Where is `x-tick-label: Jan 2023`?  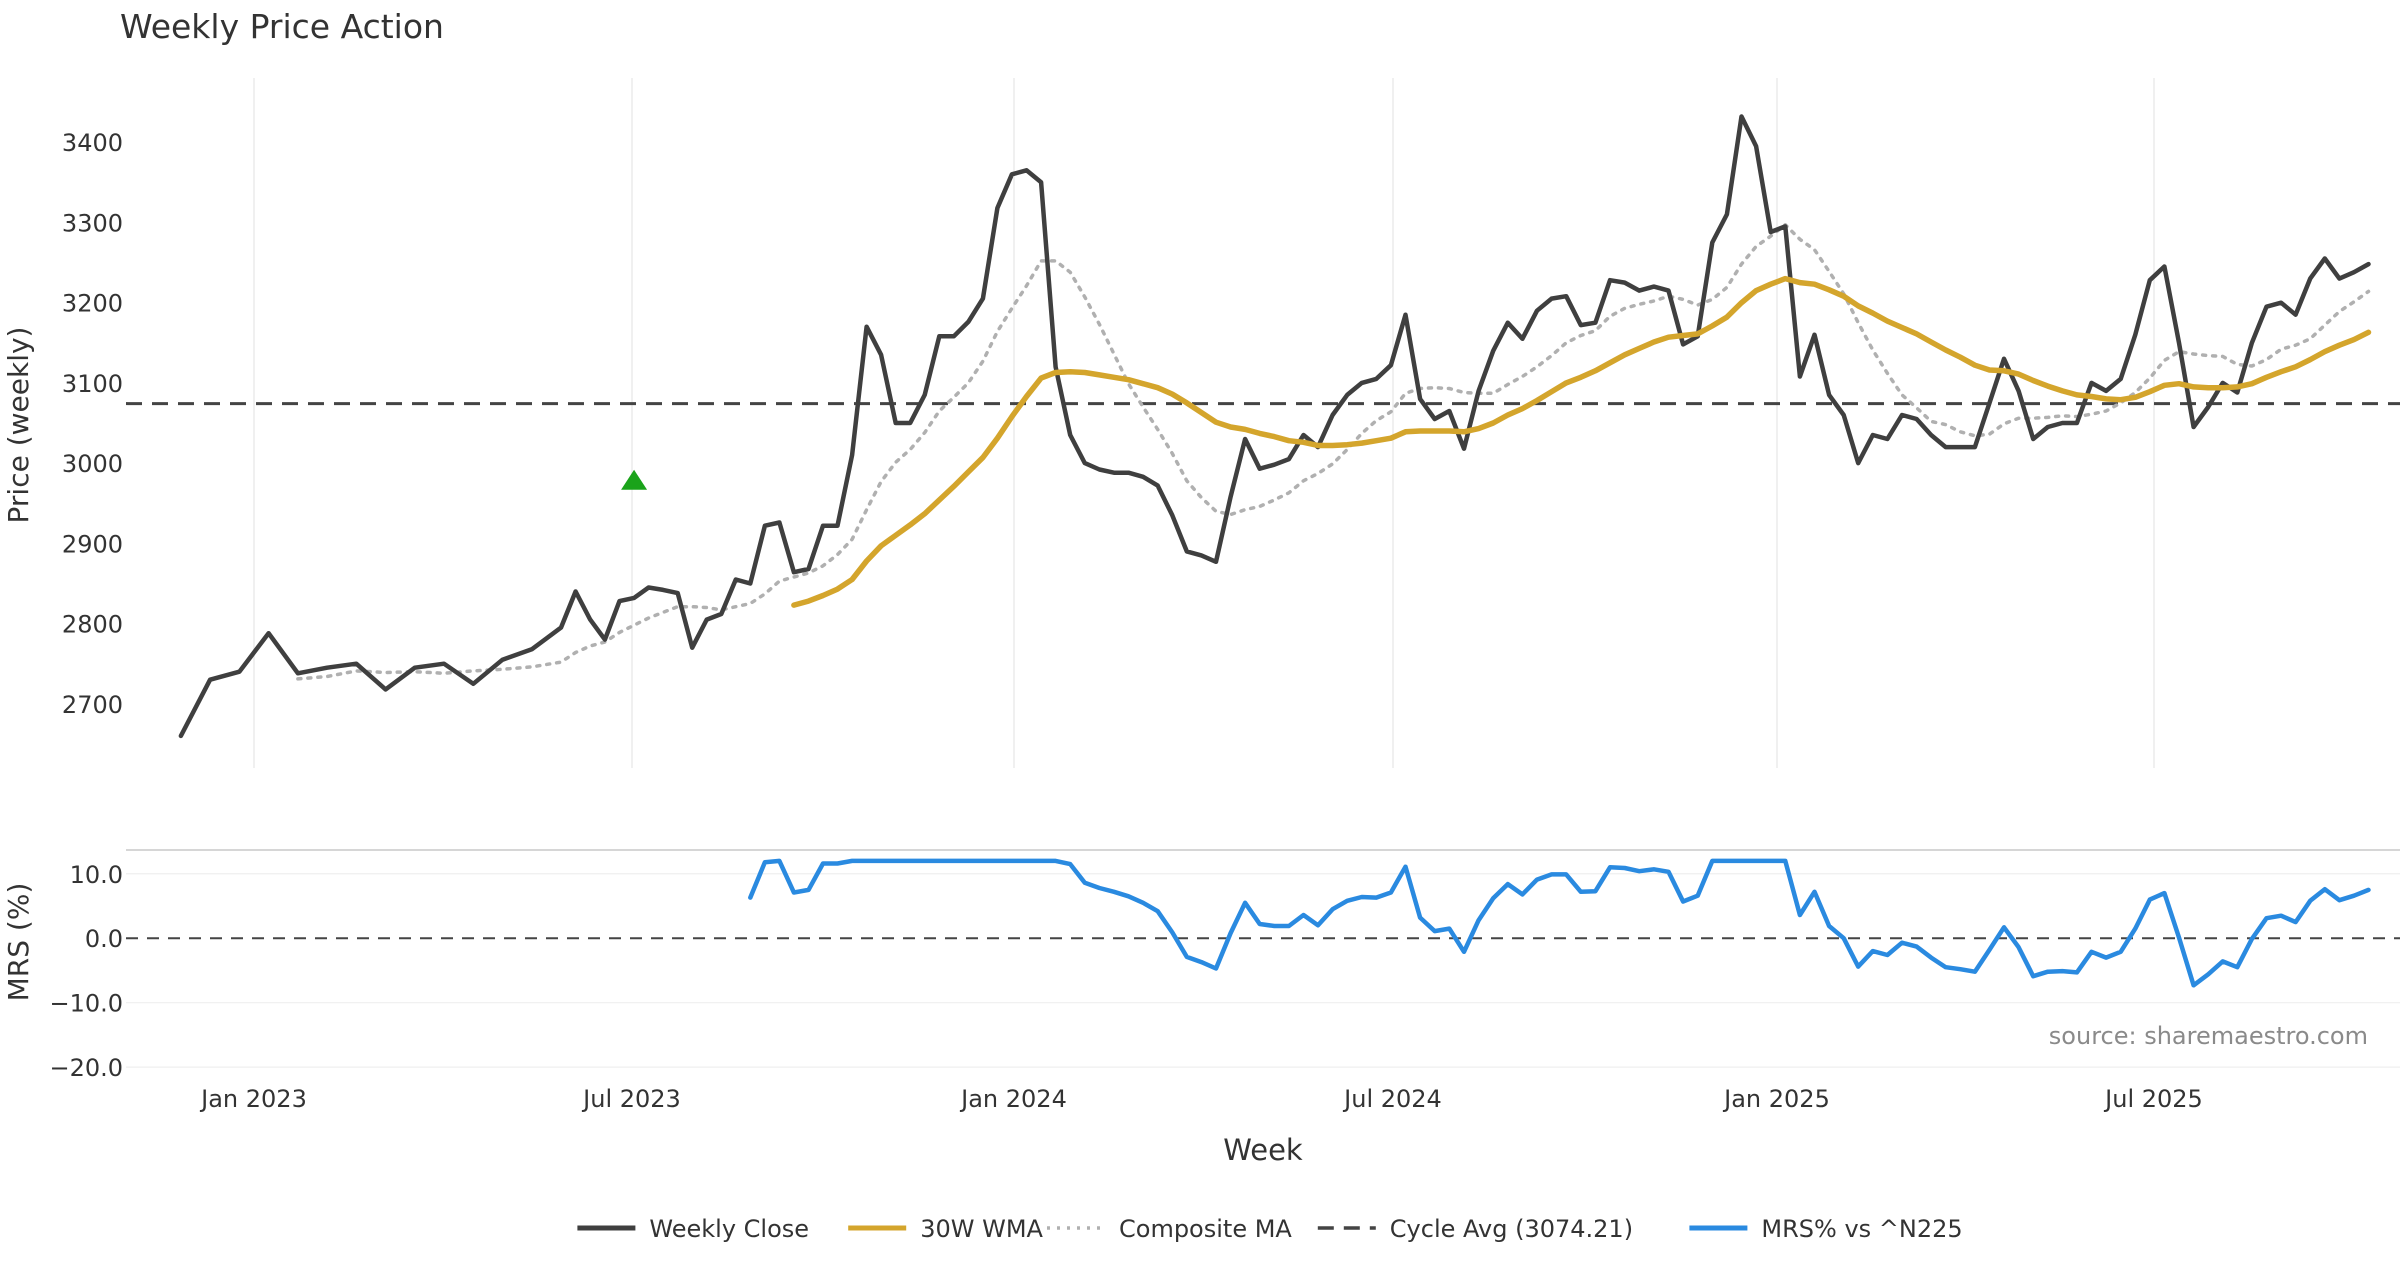 x-tick-label: Jan 2023 is located at coordinates (253, 1099).